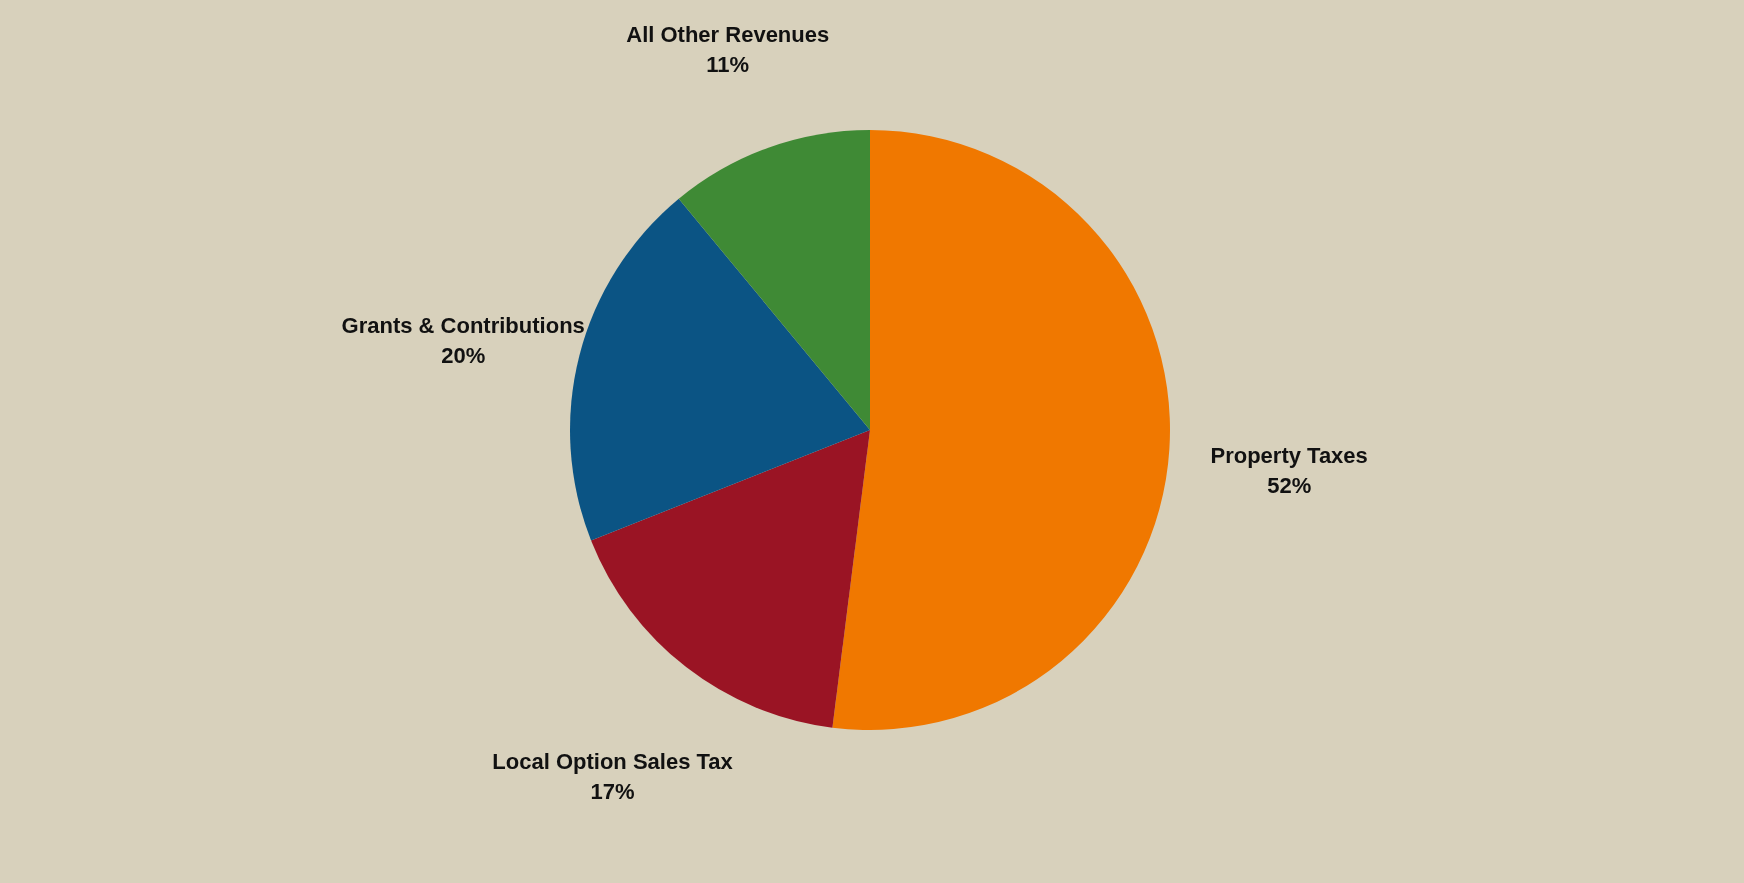  Describe the element at coordinates (1289, 486) in the screenshot. I see `data-label: 52%` at that location.